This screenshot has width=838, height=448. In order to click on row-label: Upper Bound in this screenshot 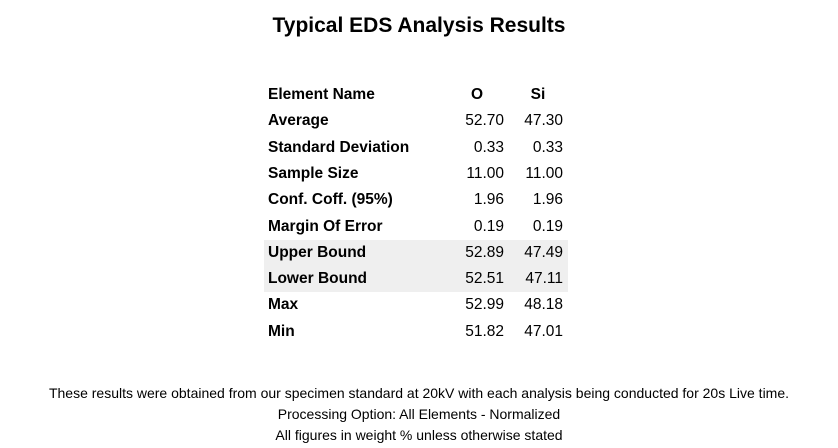, I will do `click(317, 252)`.